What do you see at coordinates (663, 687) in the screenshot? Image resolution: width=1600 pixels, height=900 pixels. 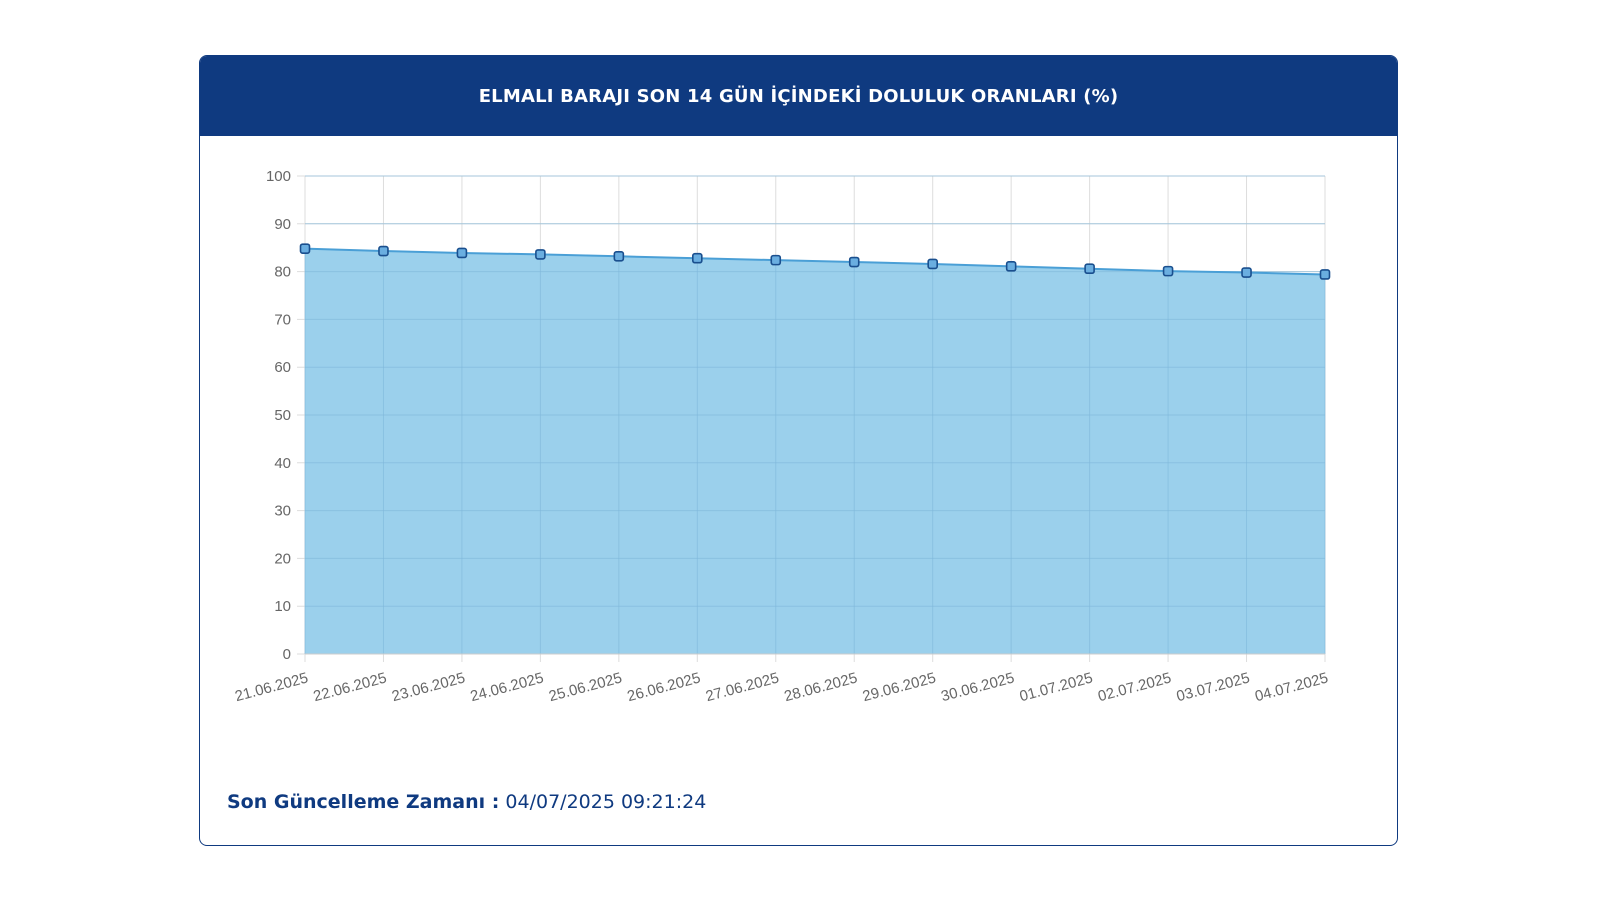 I see `x-tick-label: 26.06.2025` at bounding box center [663, 687].